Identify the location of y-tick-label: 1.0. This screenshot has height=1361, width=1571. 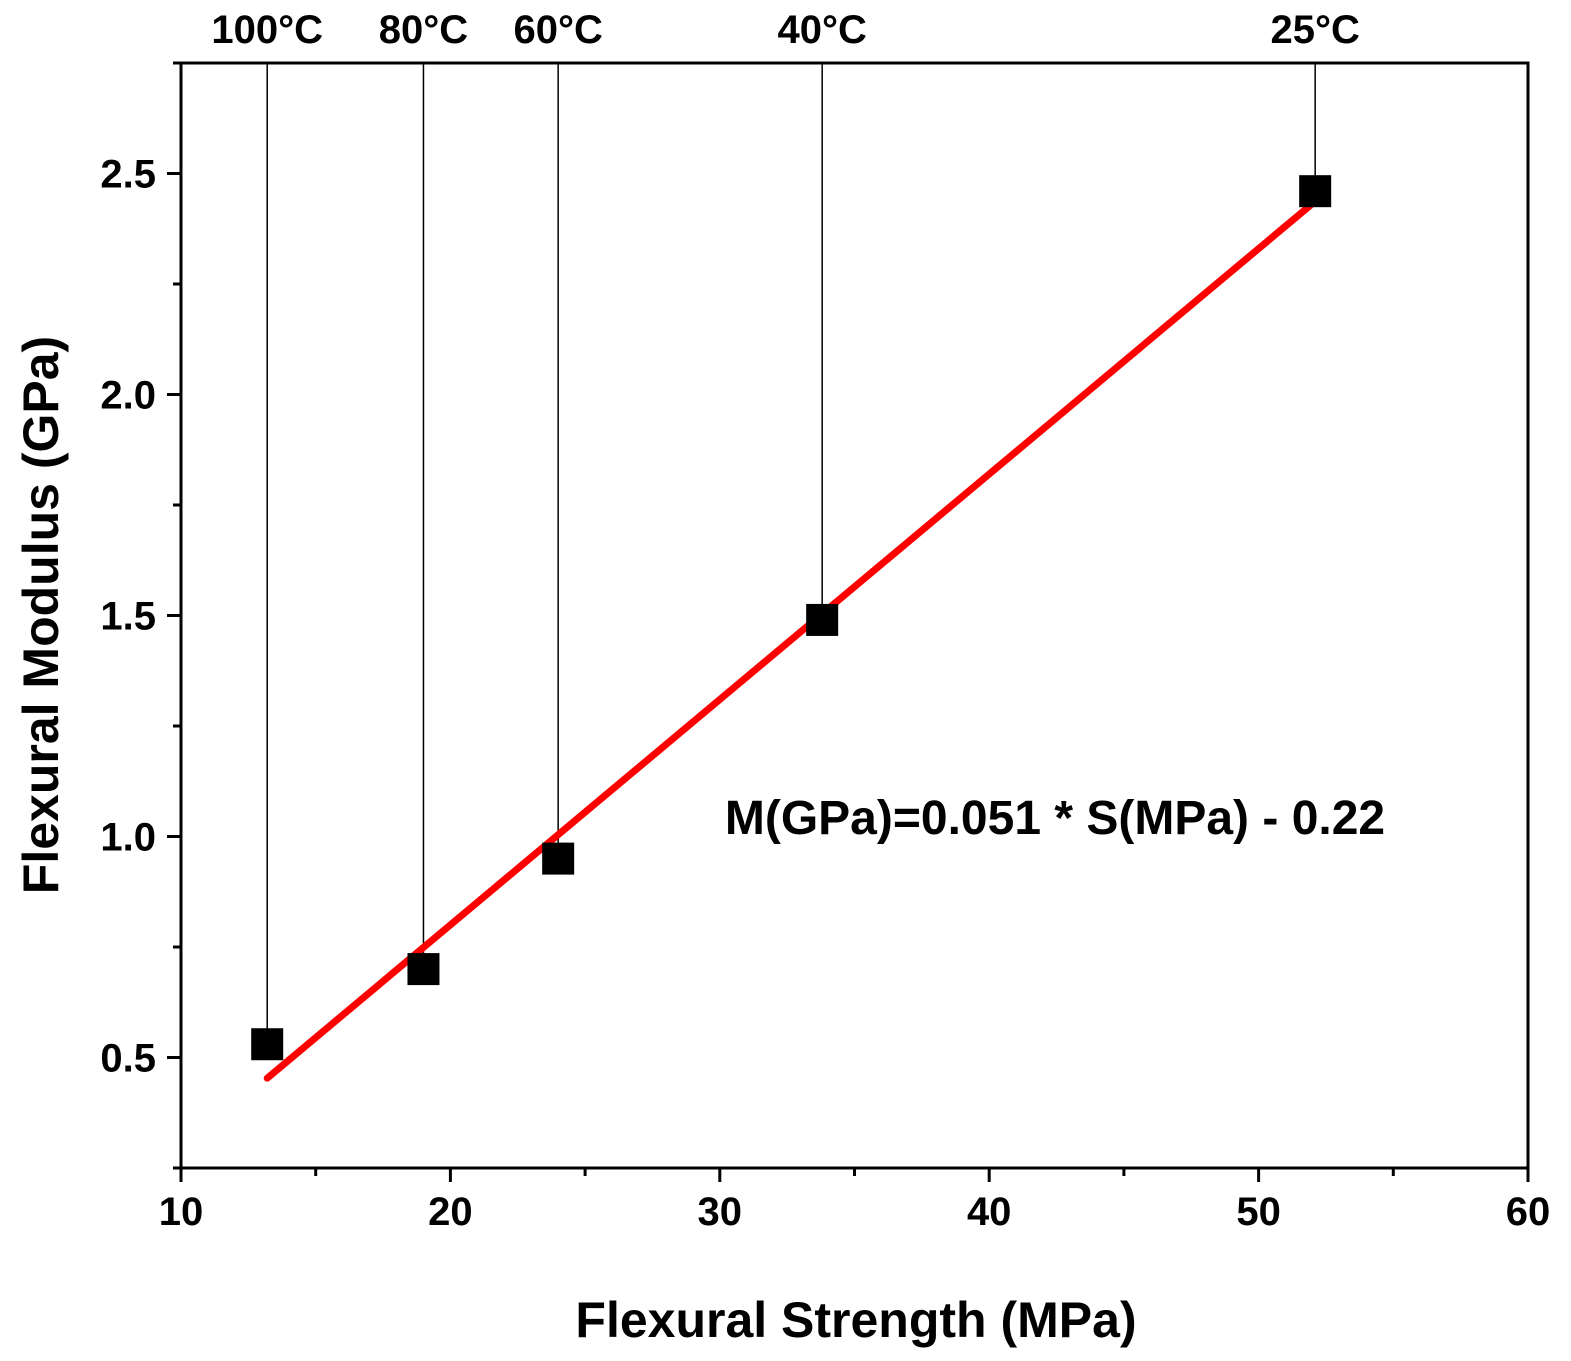
(128, 838).